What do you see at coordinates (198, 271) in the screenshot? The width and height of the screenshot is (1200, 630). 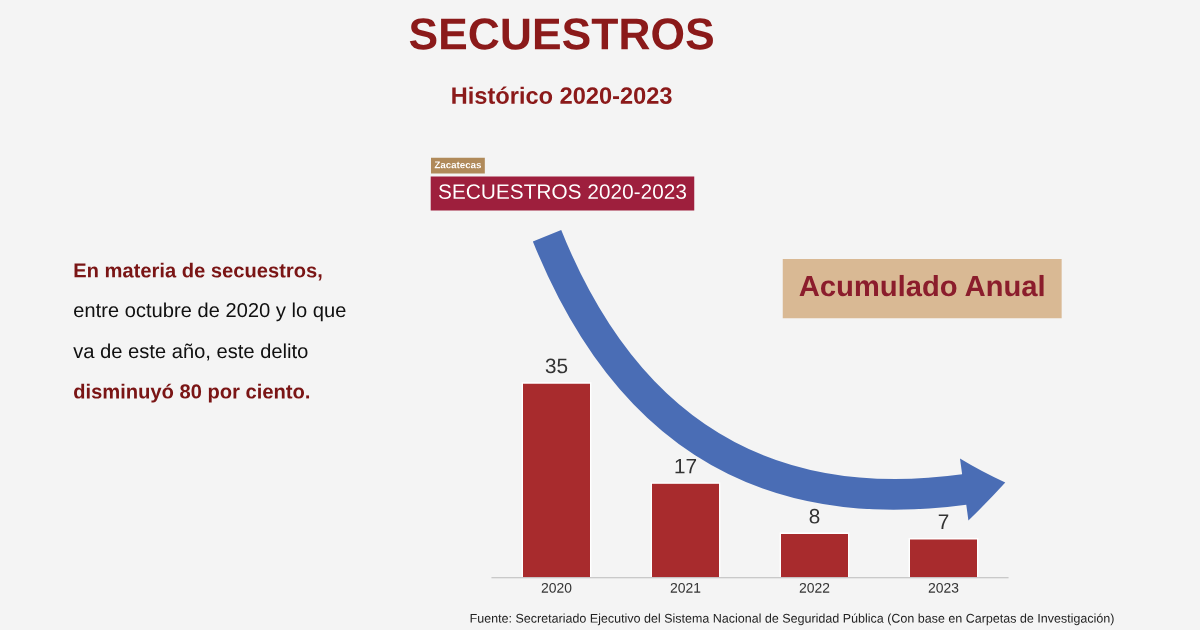 I see `text: En materia de secuestros,` at bounding box center [198, 271].